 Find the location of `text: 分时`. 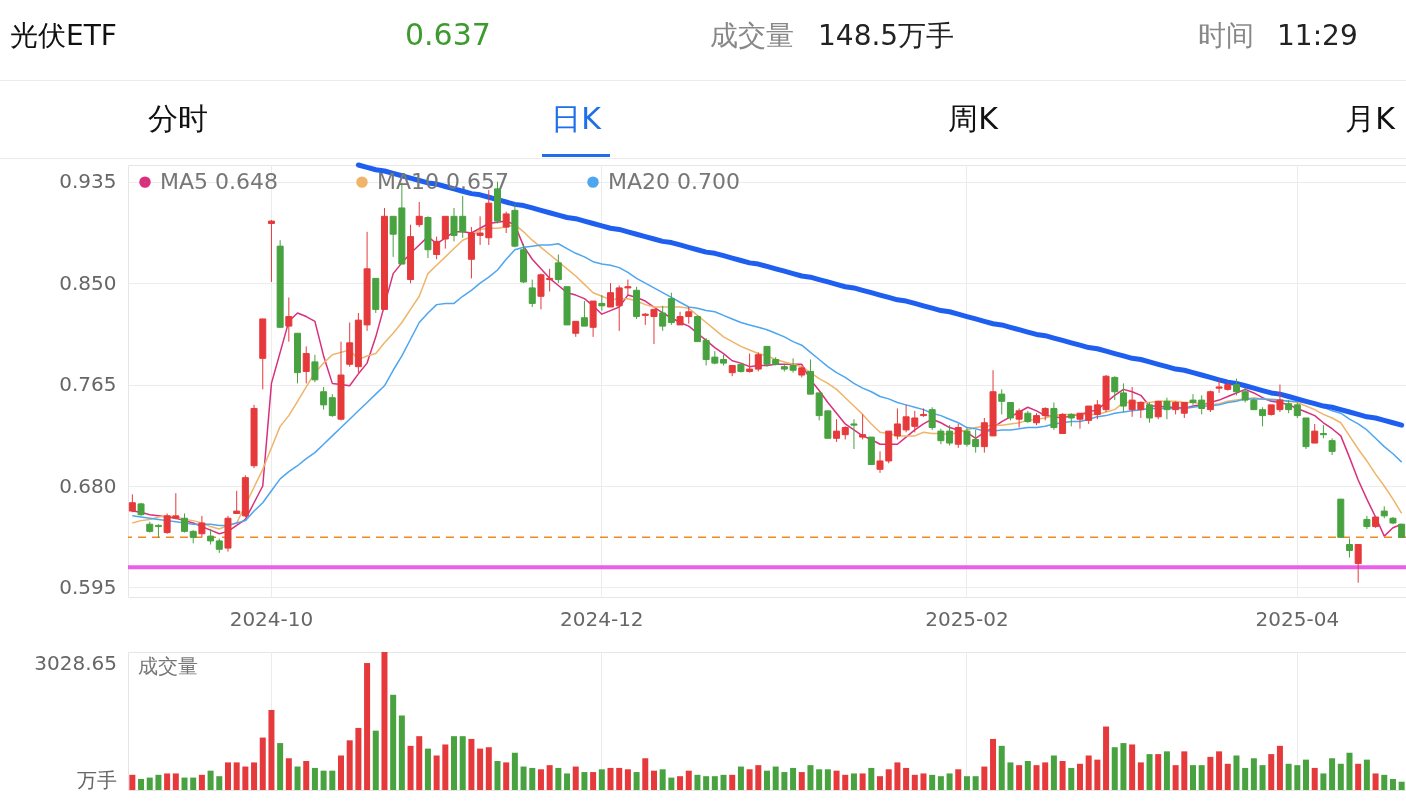

text: 分时 is located at coordinates (178, 118).